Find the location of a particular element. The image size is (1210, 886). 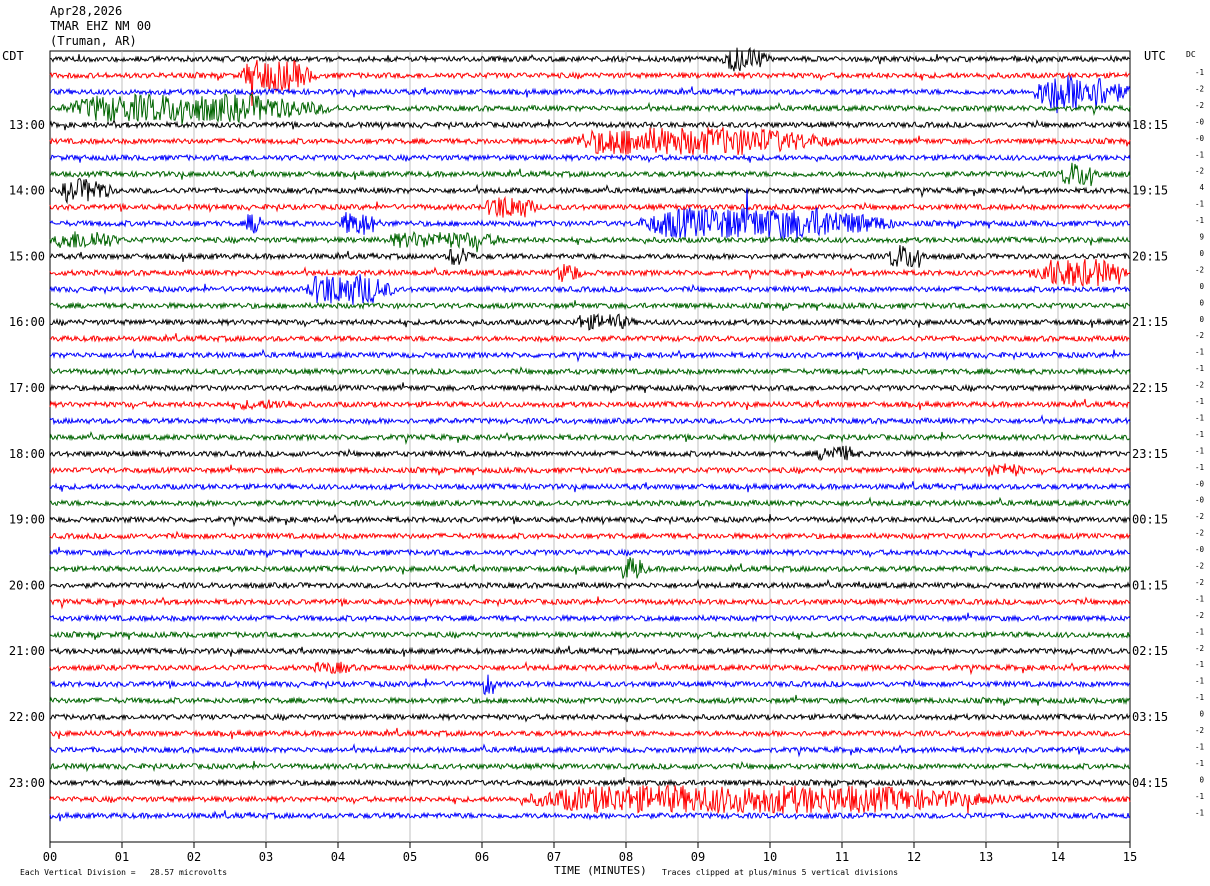

right-axis-label: UTC is located at coordinates (1155, 56).